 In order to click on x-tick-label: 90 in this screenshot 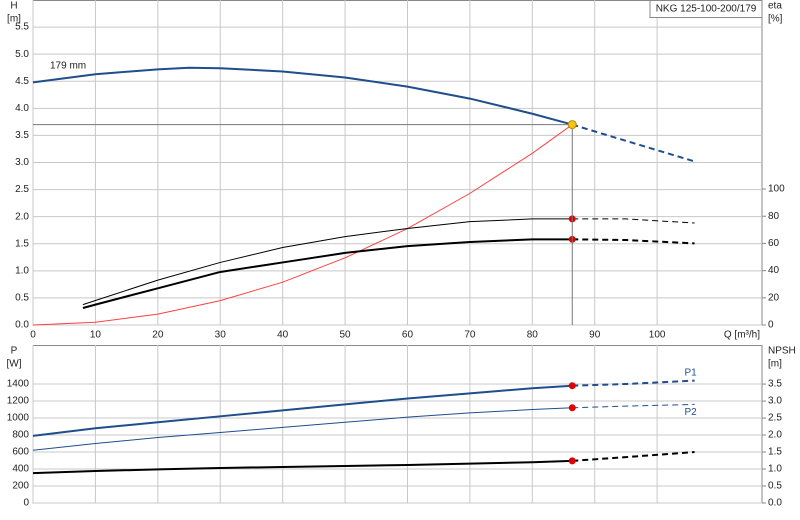, I will do `click(595, 335)`.